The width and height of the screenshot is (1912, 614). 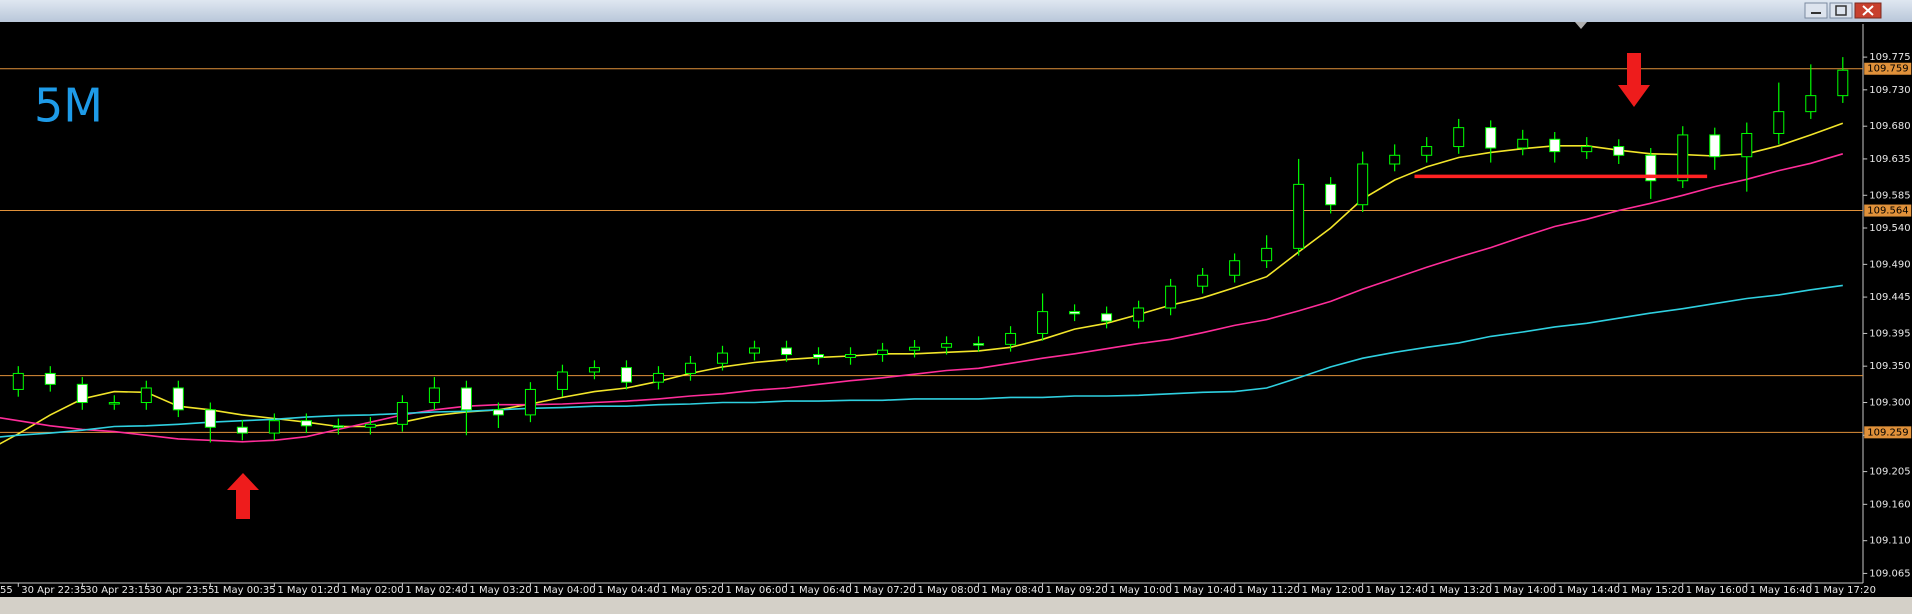 I want to click on title-bar, so click(x=956, y=11).